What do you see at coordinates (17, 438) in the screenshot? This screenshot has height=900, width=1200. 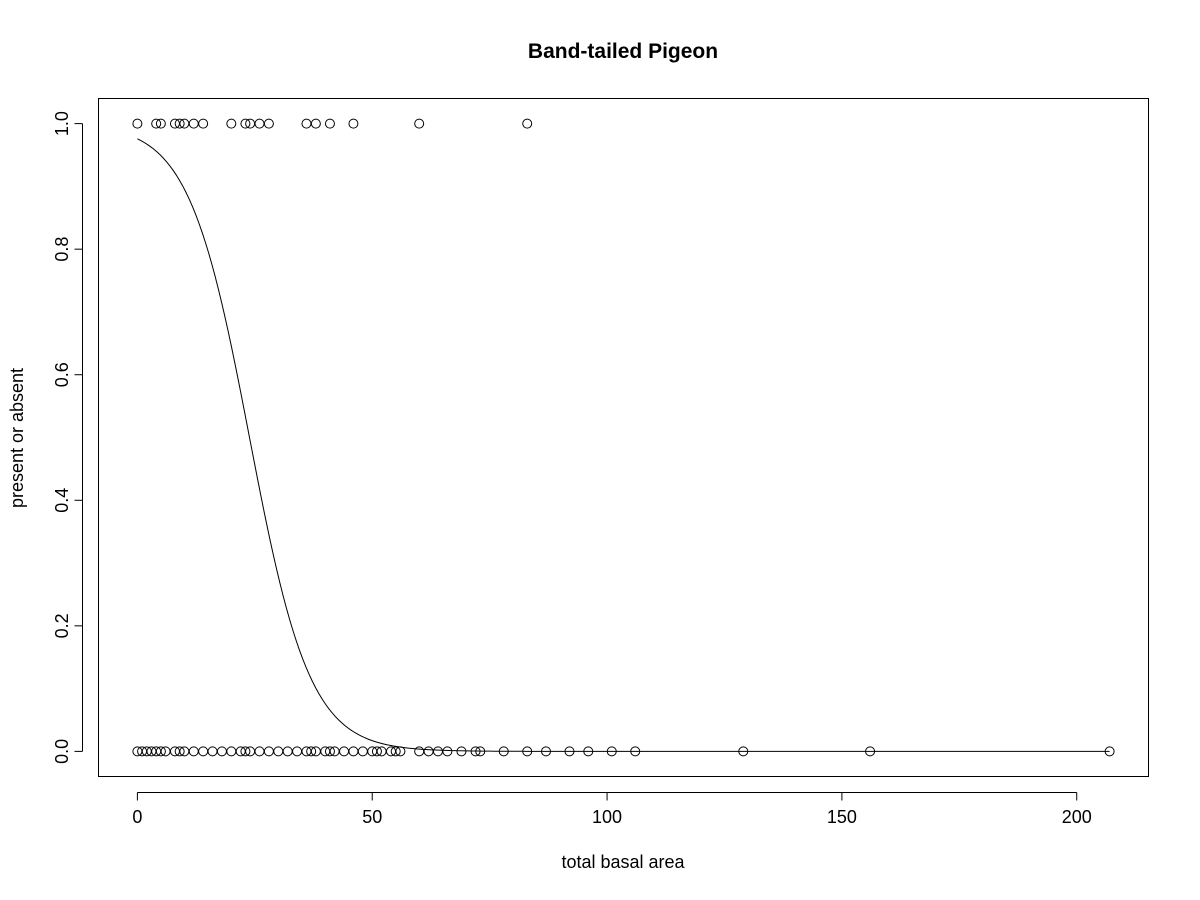 I see `y-axis-label: present or absent` at bounding box center [17, 438].